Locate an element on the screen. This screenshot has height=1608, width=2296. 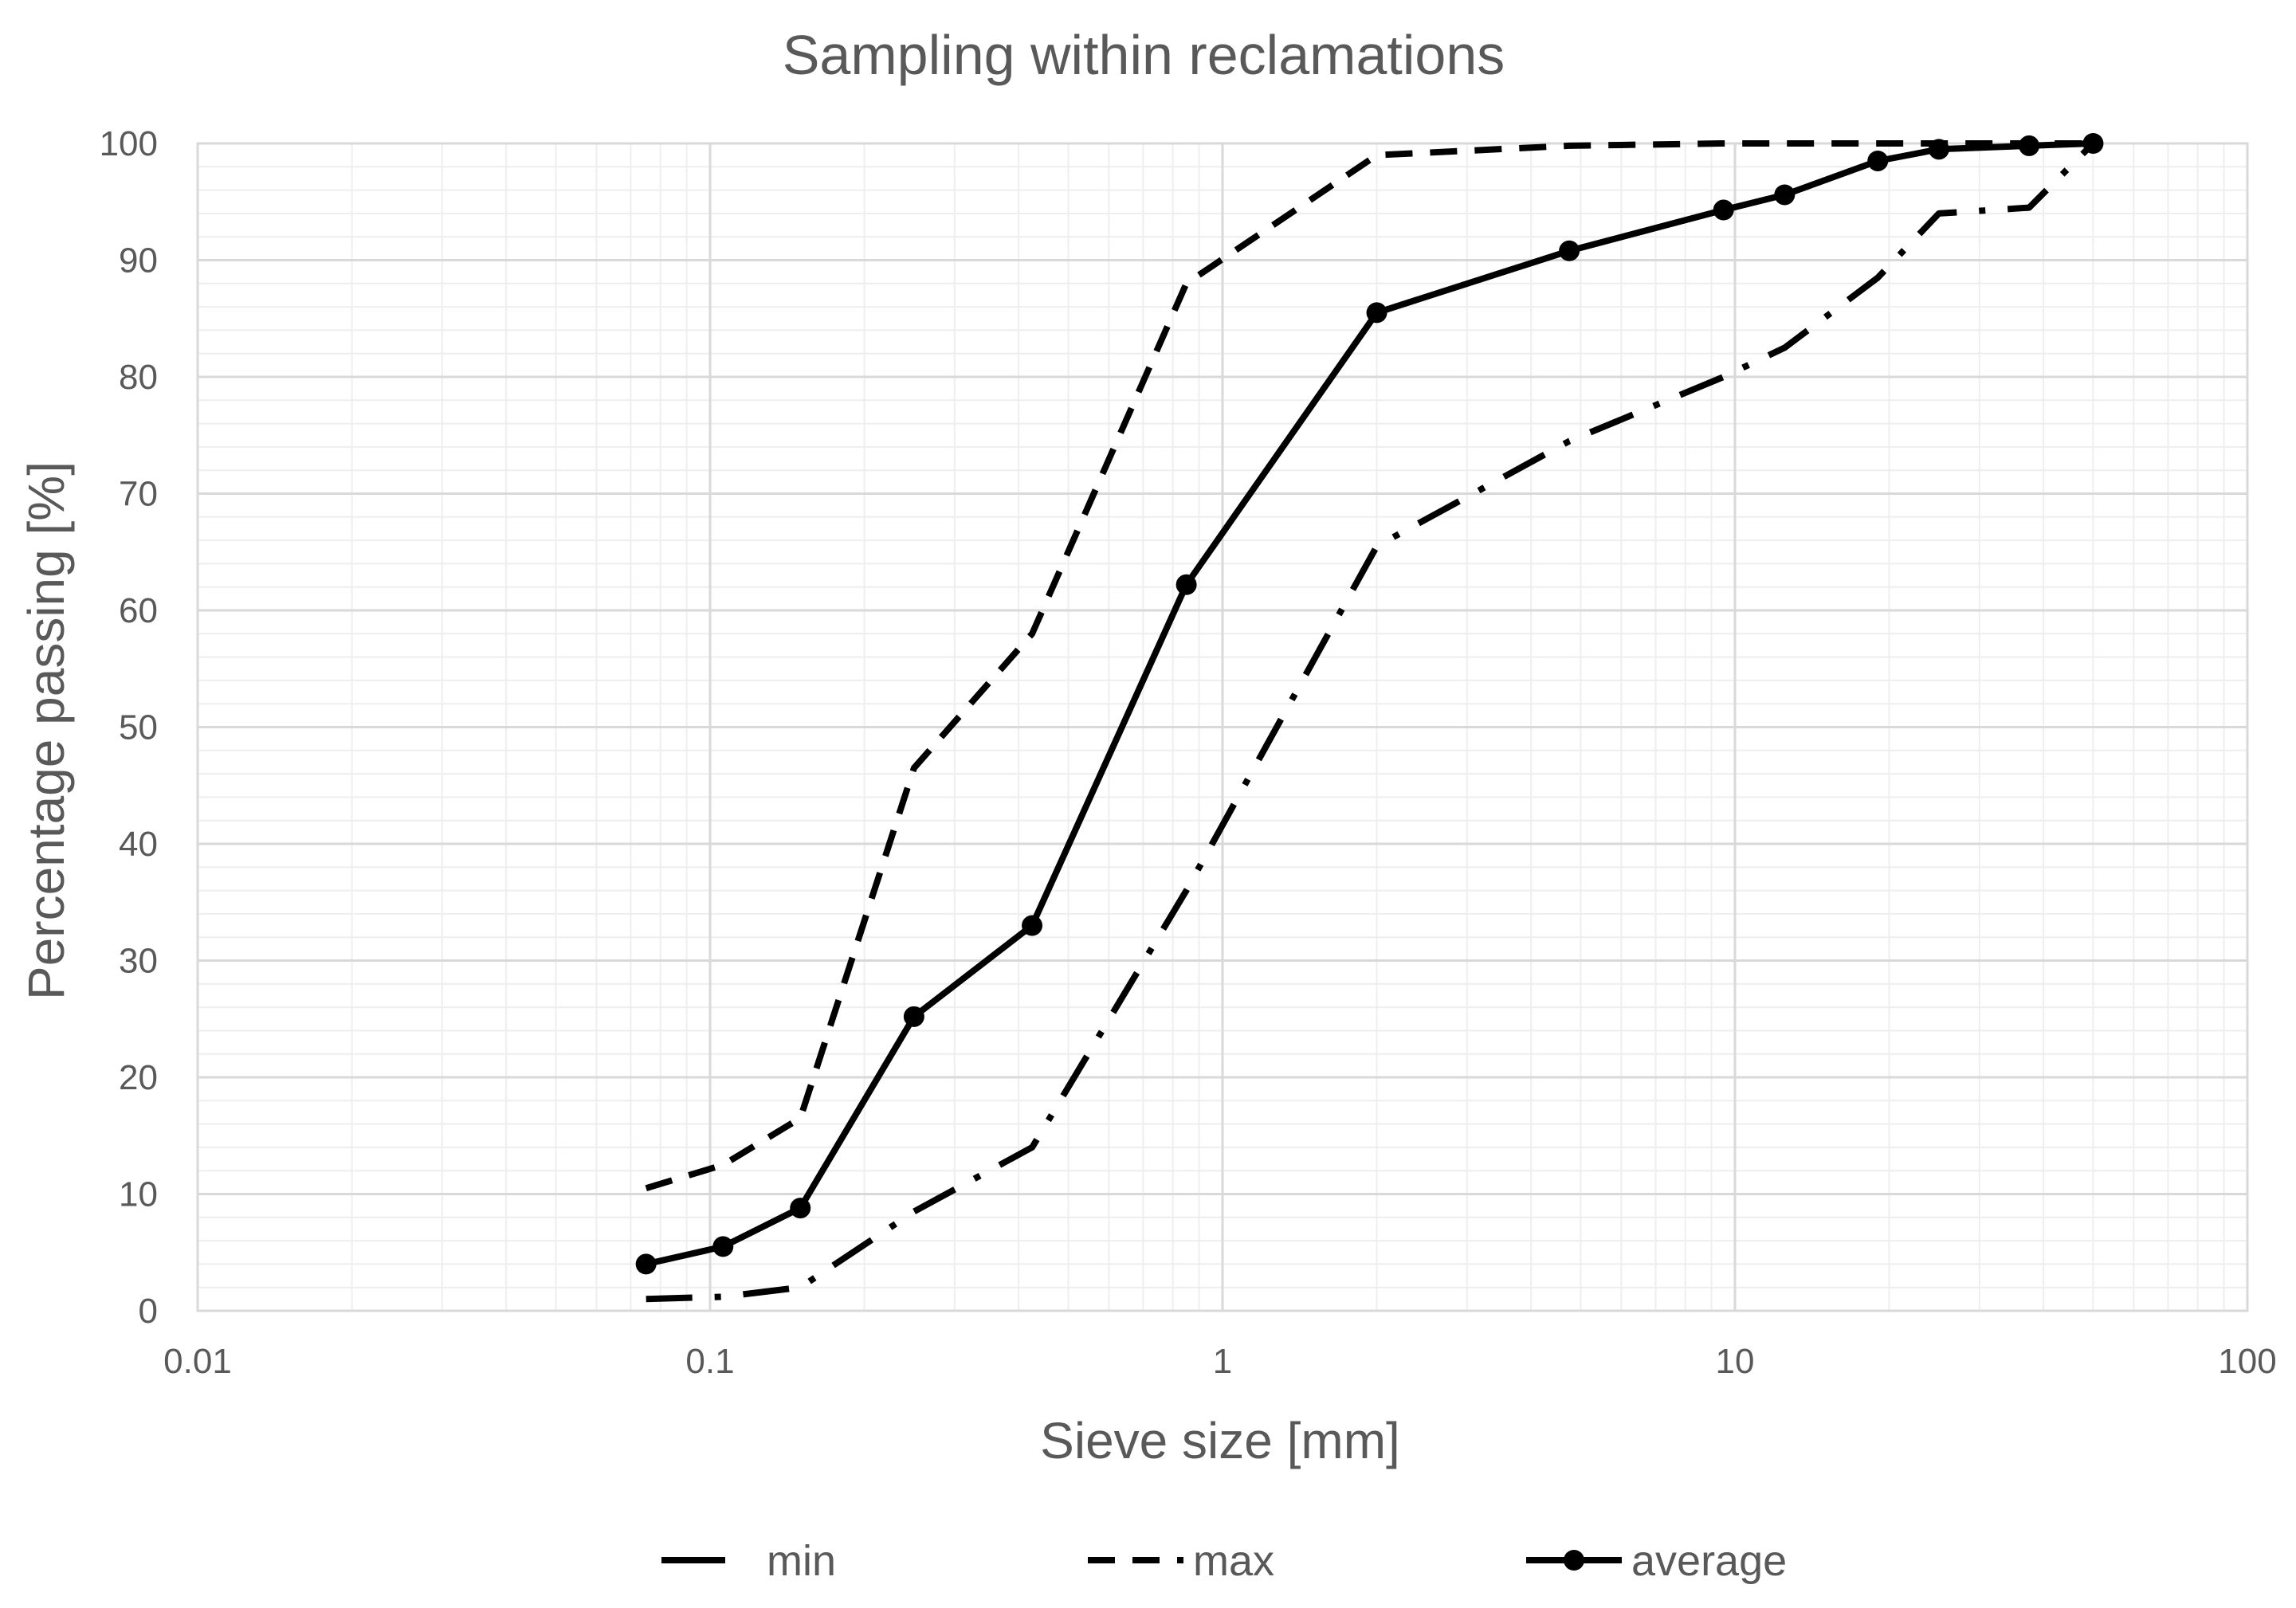
x-tick-label: 100 is located at coordinates (2247, 1361).